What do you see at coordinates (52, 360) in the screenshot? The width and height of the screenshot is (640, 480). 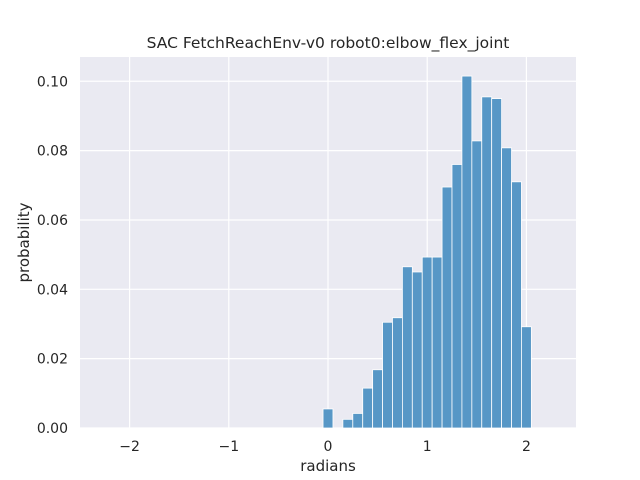 I see `y-tick-label: 0.02` at bounding box center [52, 360].